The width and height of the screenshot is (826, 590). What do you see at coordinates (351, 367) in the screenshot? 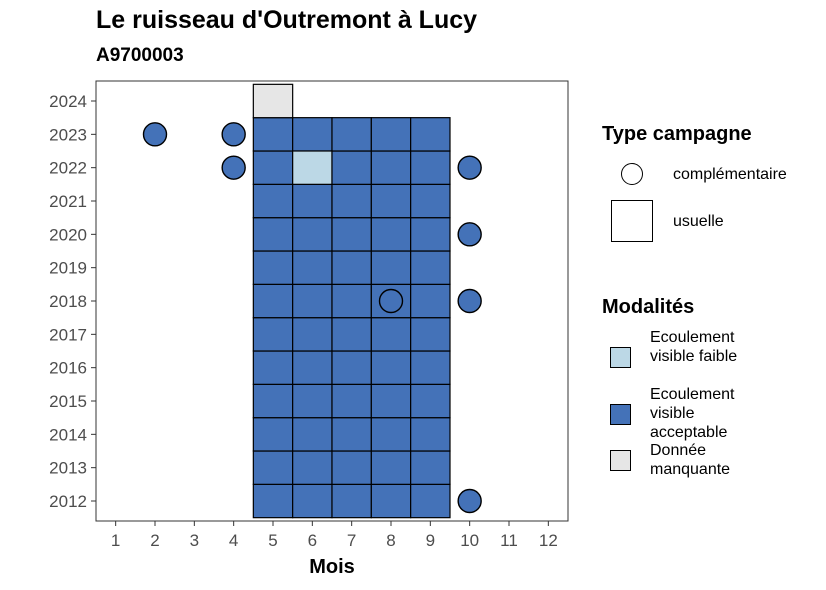
I see `cell-m7-2016` at bounding box center [351, 367].